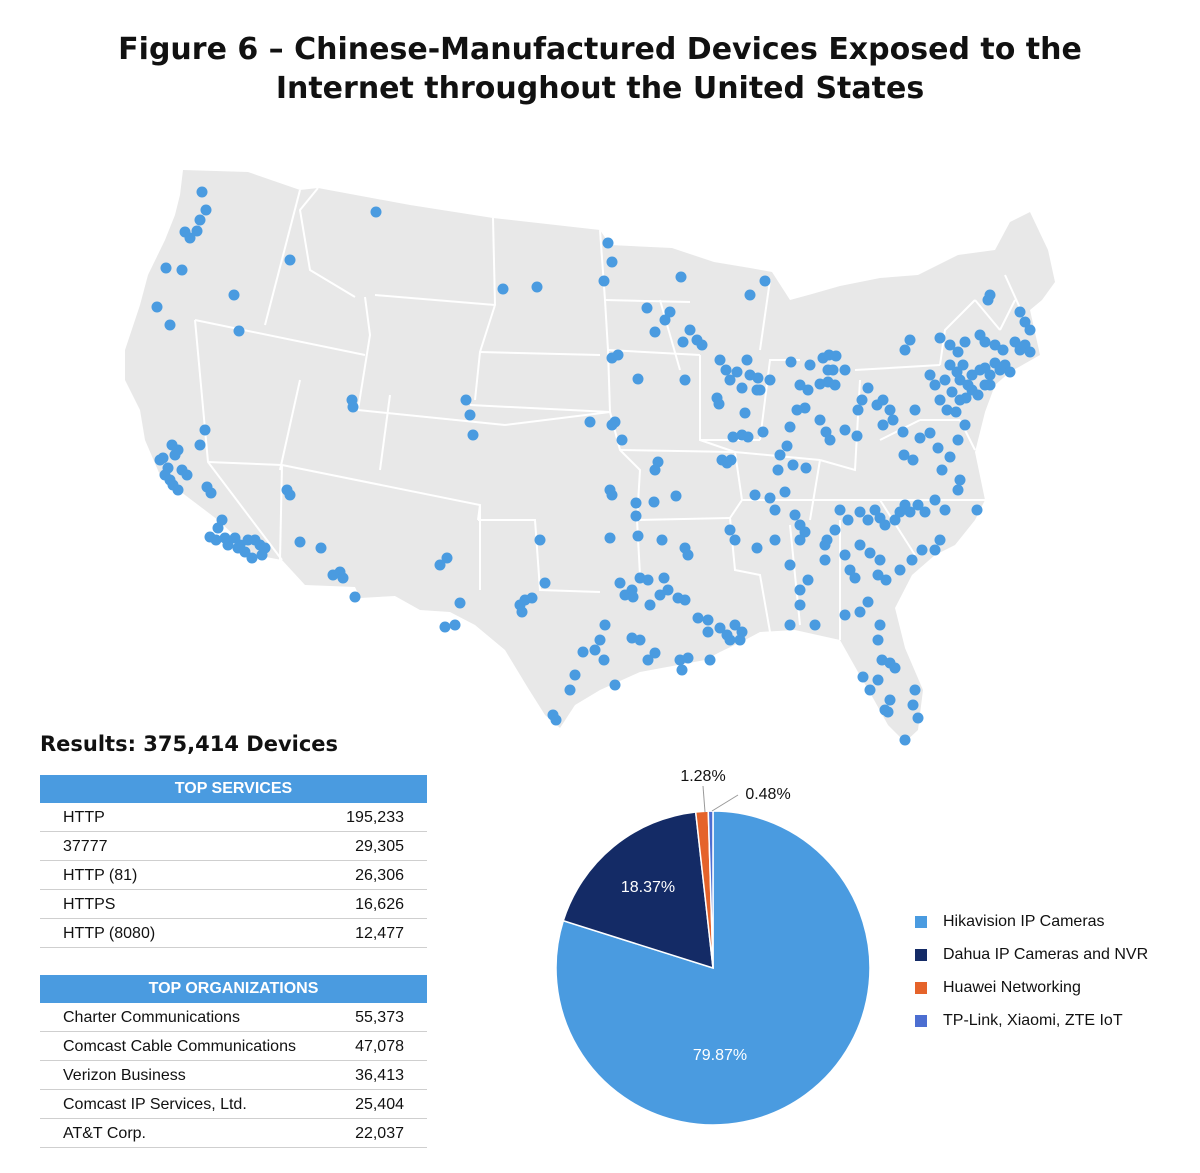  What do you see at coordinates (379, 846) in the screenshot?
I see `row-value: 29,305` at bounding box center [379, 846].